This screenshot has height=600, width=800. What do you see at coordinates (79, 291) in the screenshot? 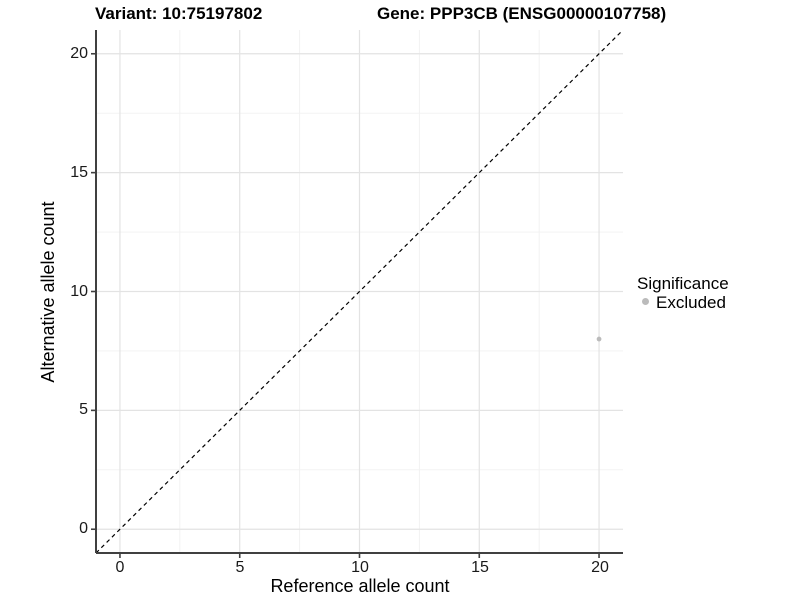
I see `y-tick-label-10: 10` at bounding box center [79, 291].